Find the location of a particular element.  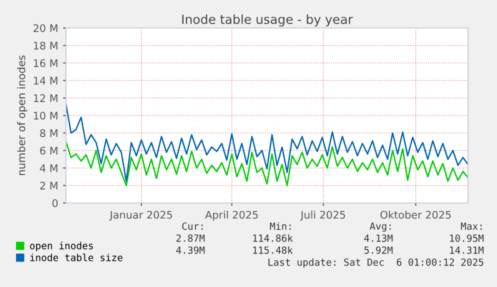

text: Last update: Sat Dec 6 01:00:12 2025 is located at coordinates (376, 263).